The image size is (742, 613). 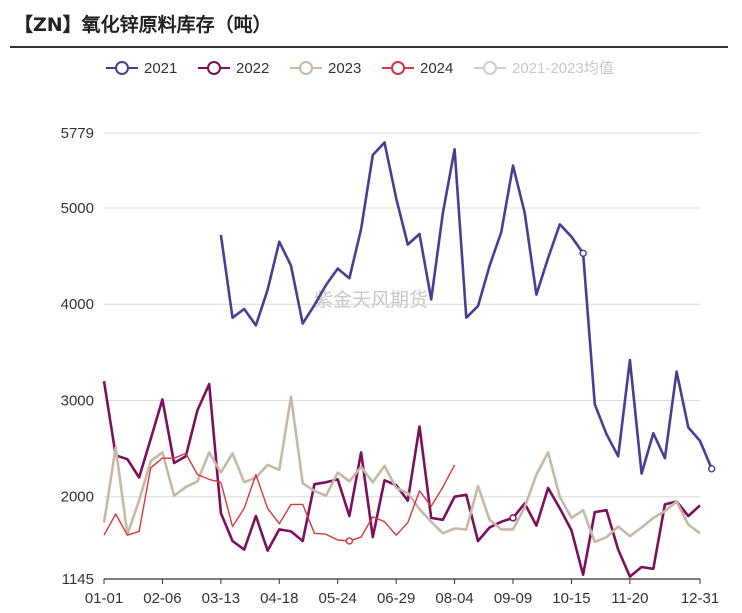 I want to click on legend-marker-2021, so click(x=122, y=68).